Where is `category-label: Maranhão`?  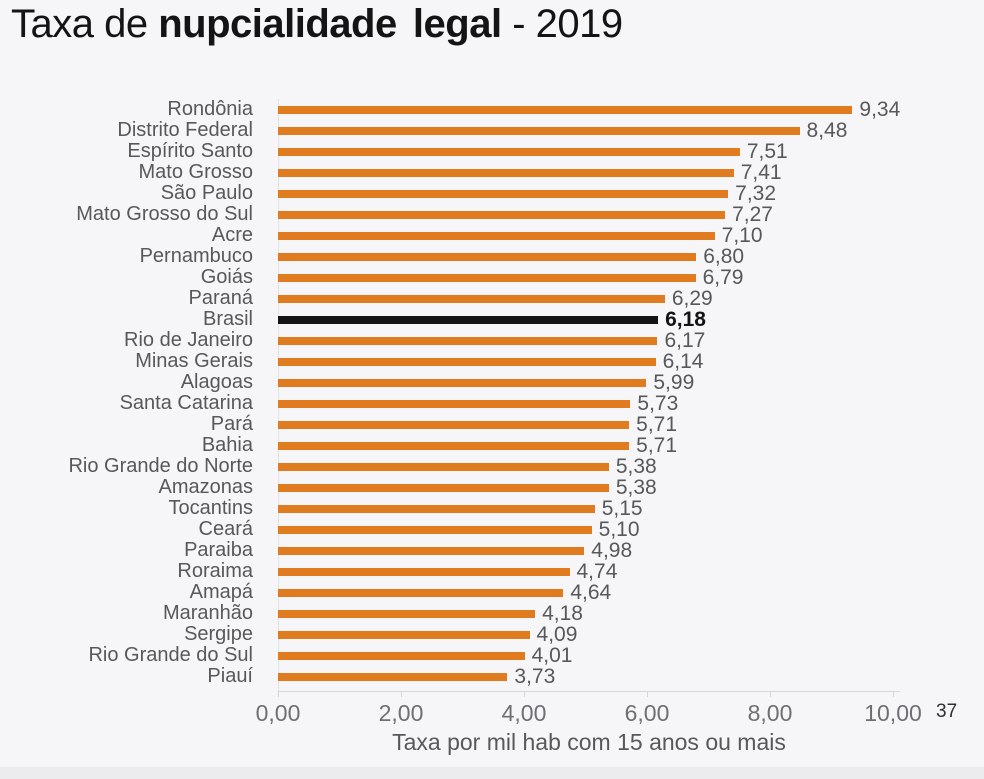
category-label: Maranhão is located at coordinates (207, 613).